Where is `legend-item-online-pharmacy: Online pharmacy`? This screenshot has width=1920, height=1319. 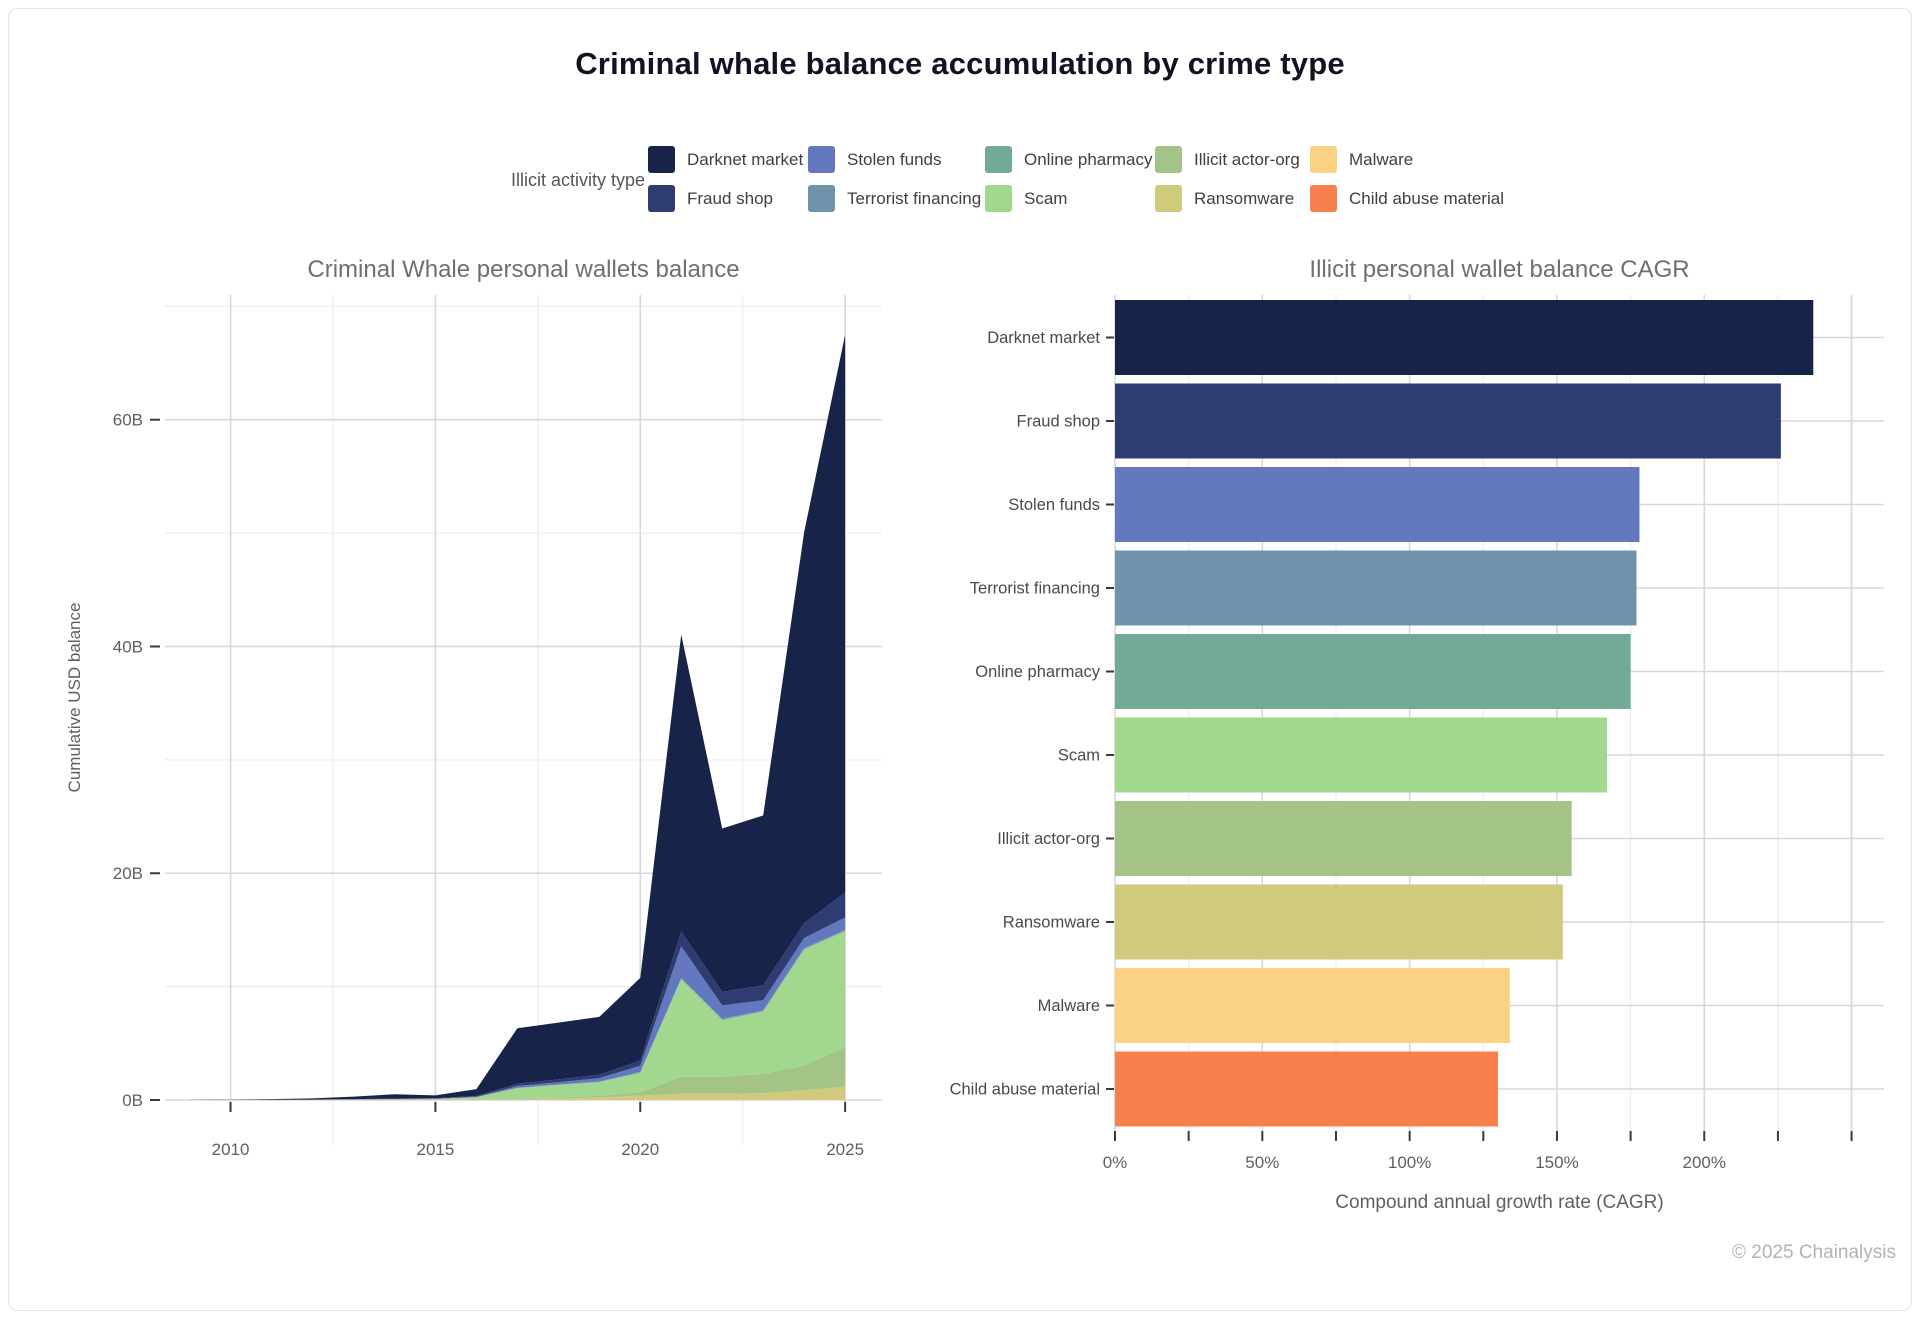 legend-item-online-pharmacy: Online pharmacy is located at coordinates (1069, 159).